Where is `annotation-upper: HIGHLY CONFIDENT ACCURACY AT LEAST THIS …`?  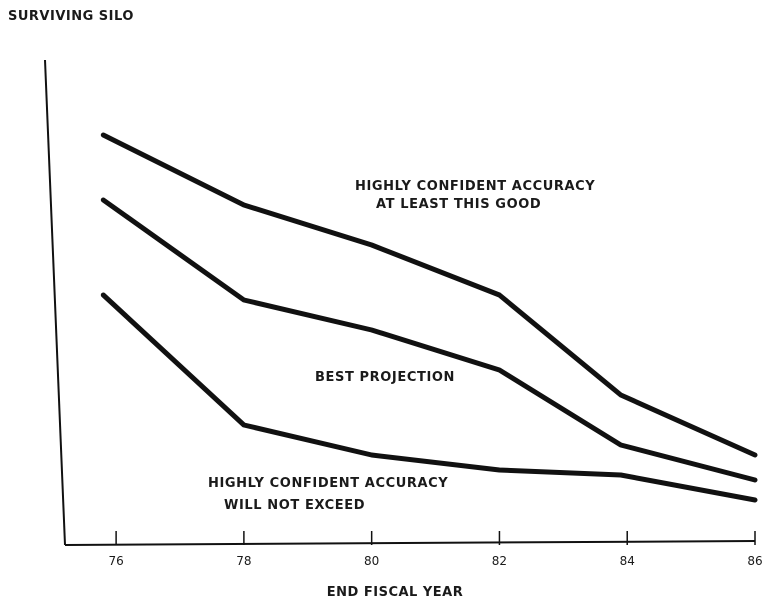 annotation-upper: HIGHLY CONFIDENT ACCURACY AT LEAST THIS … is located at coordinates (475, 195).